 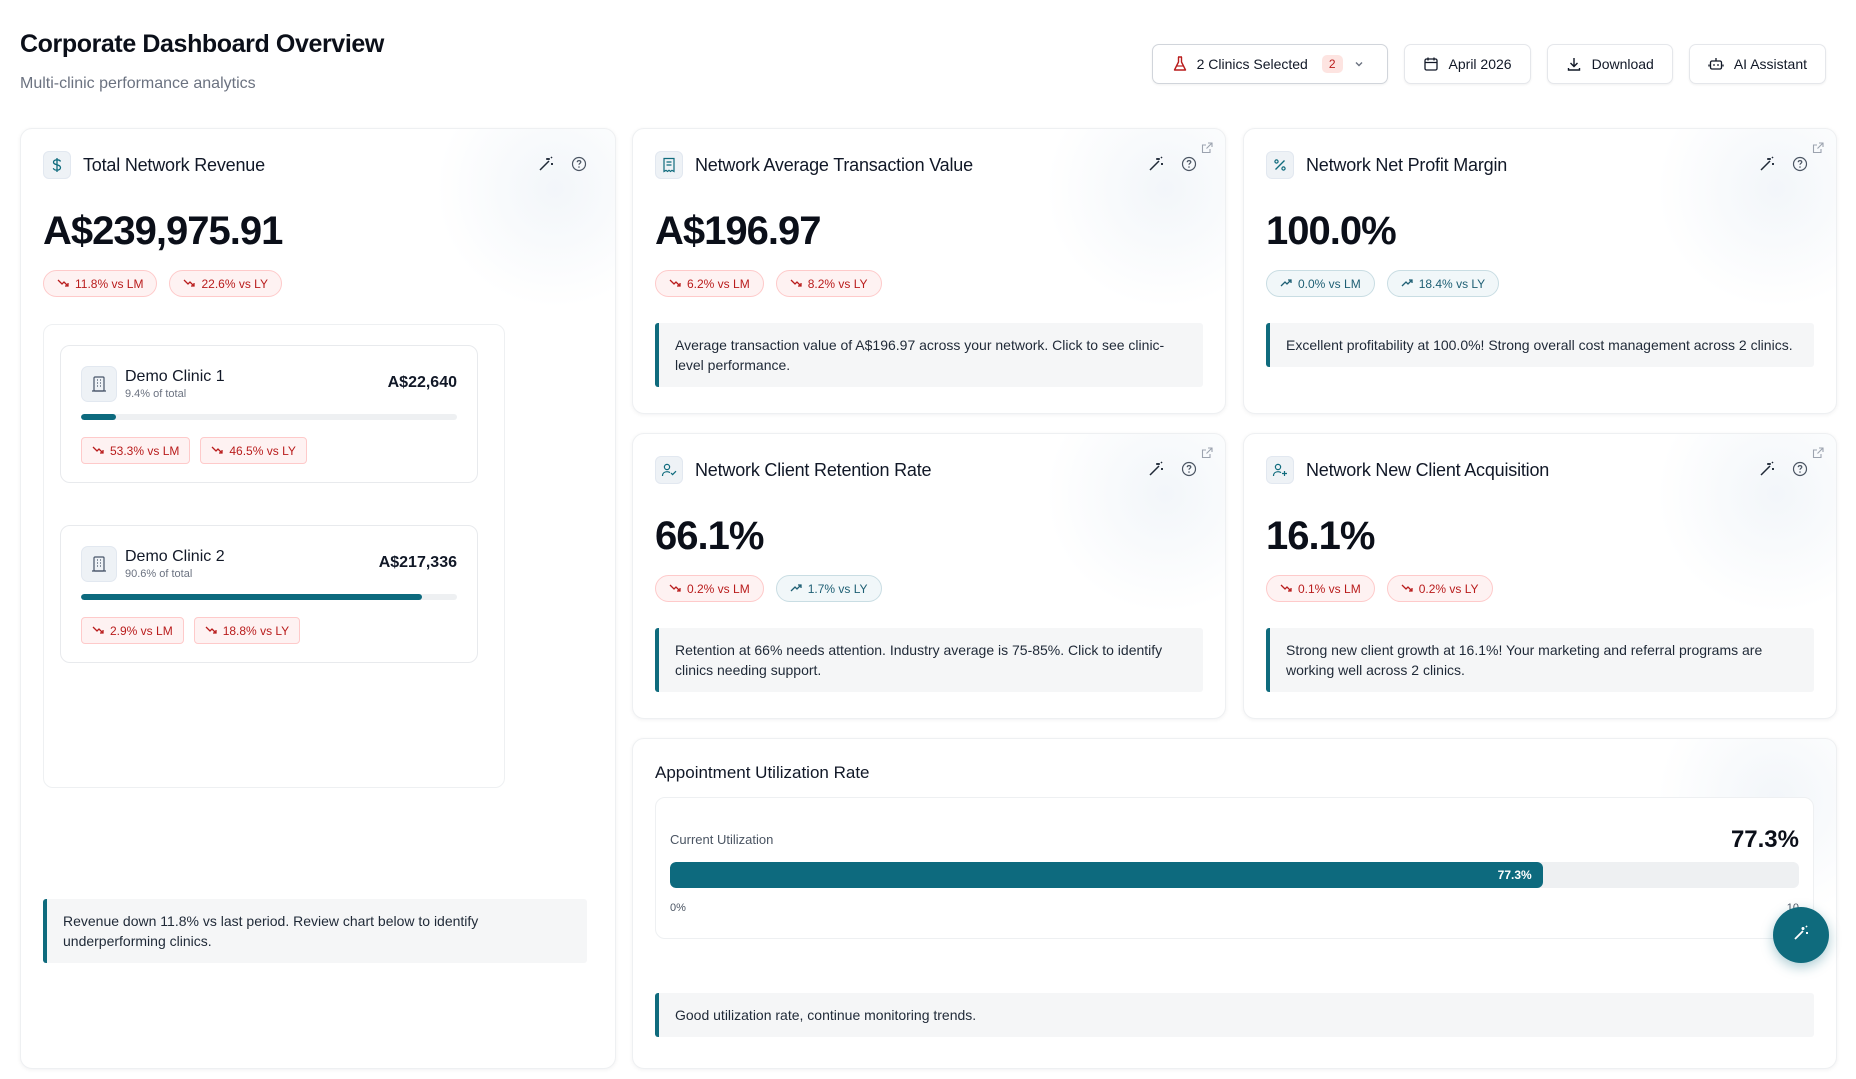 What do you see at coordinates (202, 44) in the screenshot?
I see `page-title: Corporate Dashboard Overview` at bounding box center [202, 44].